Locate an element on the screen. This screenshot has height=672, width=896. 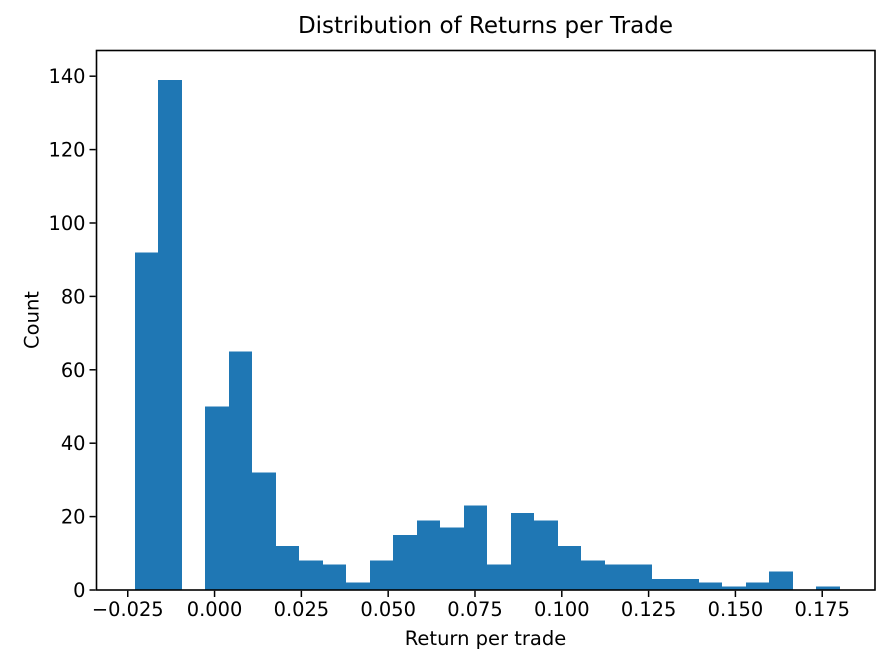
chart-title: Distribution of Returns per Trade is located at coordinates (485, 26).